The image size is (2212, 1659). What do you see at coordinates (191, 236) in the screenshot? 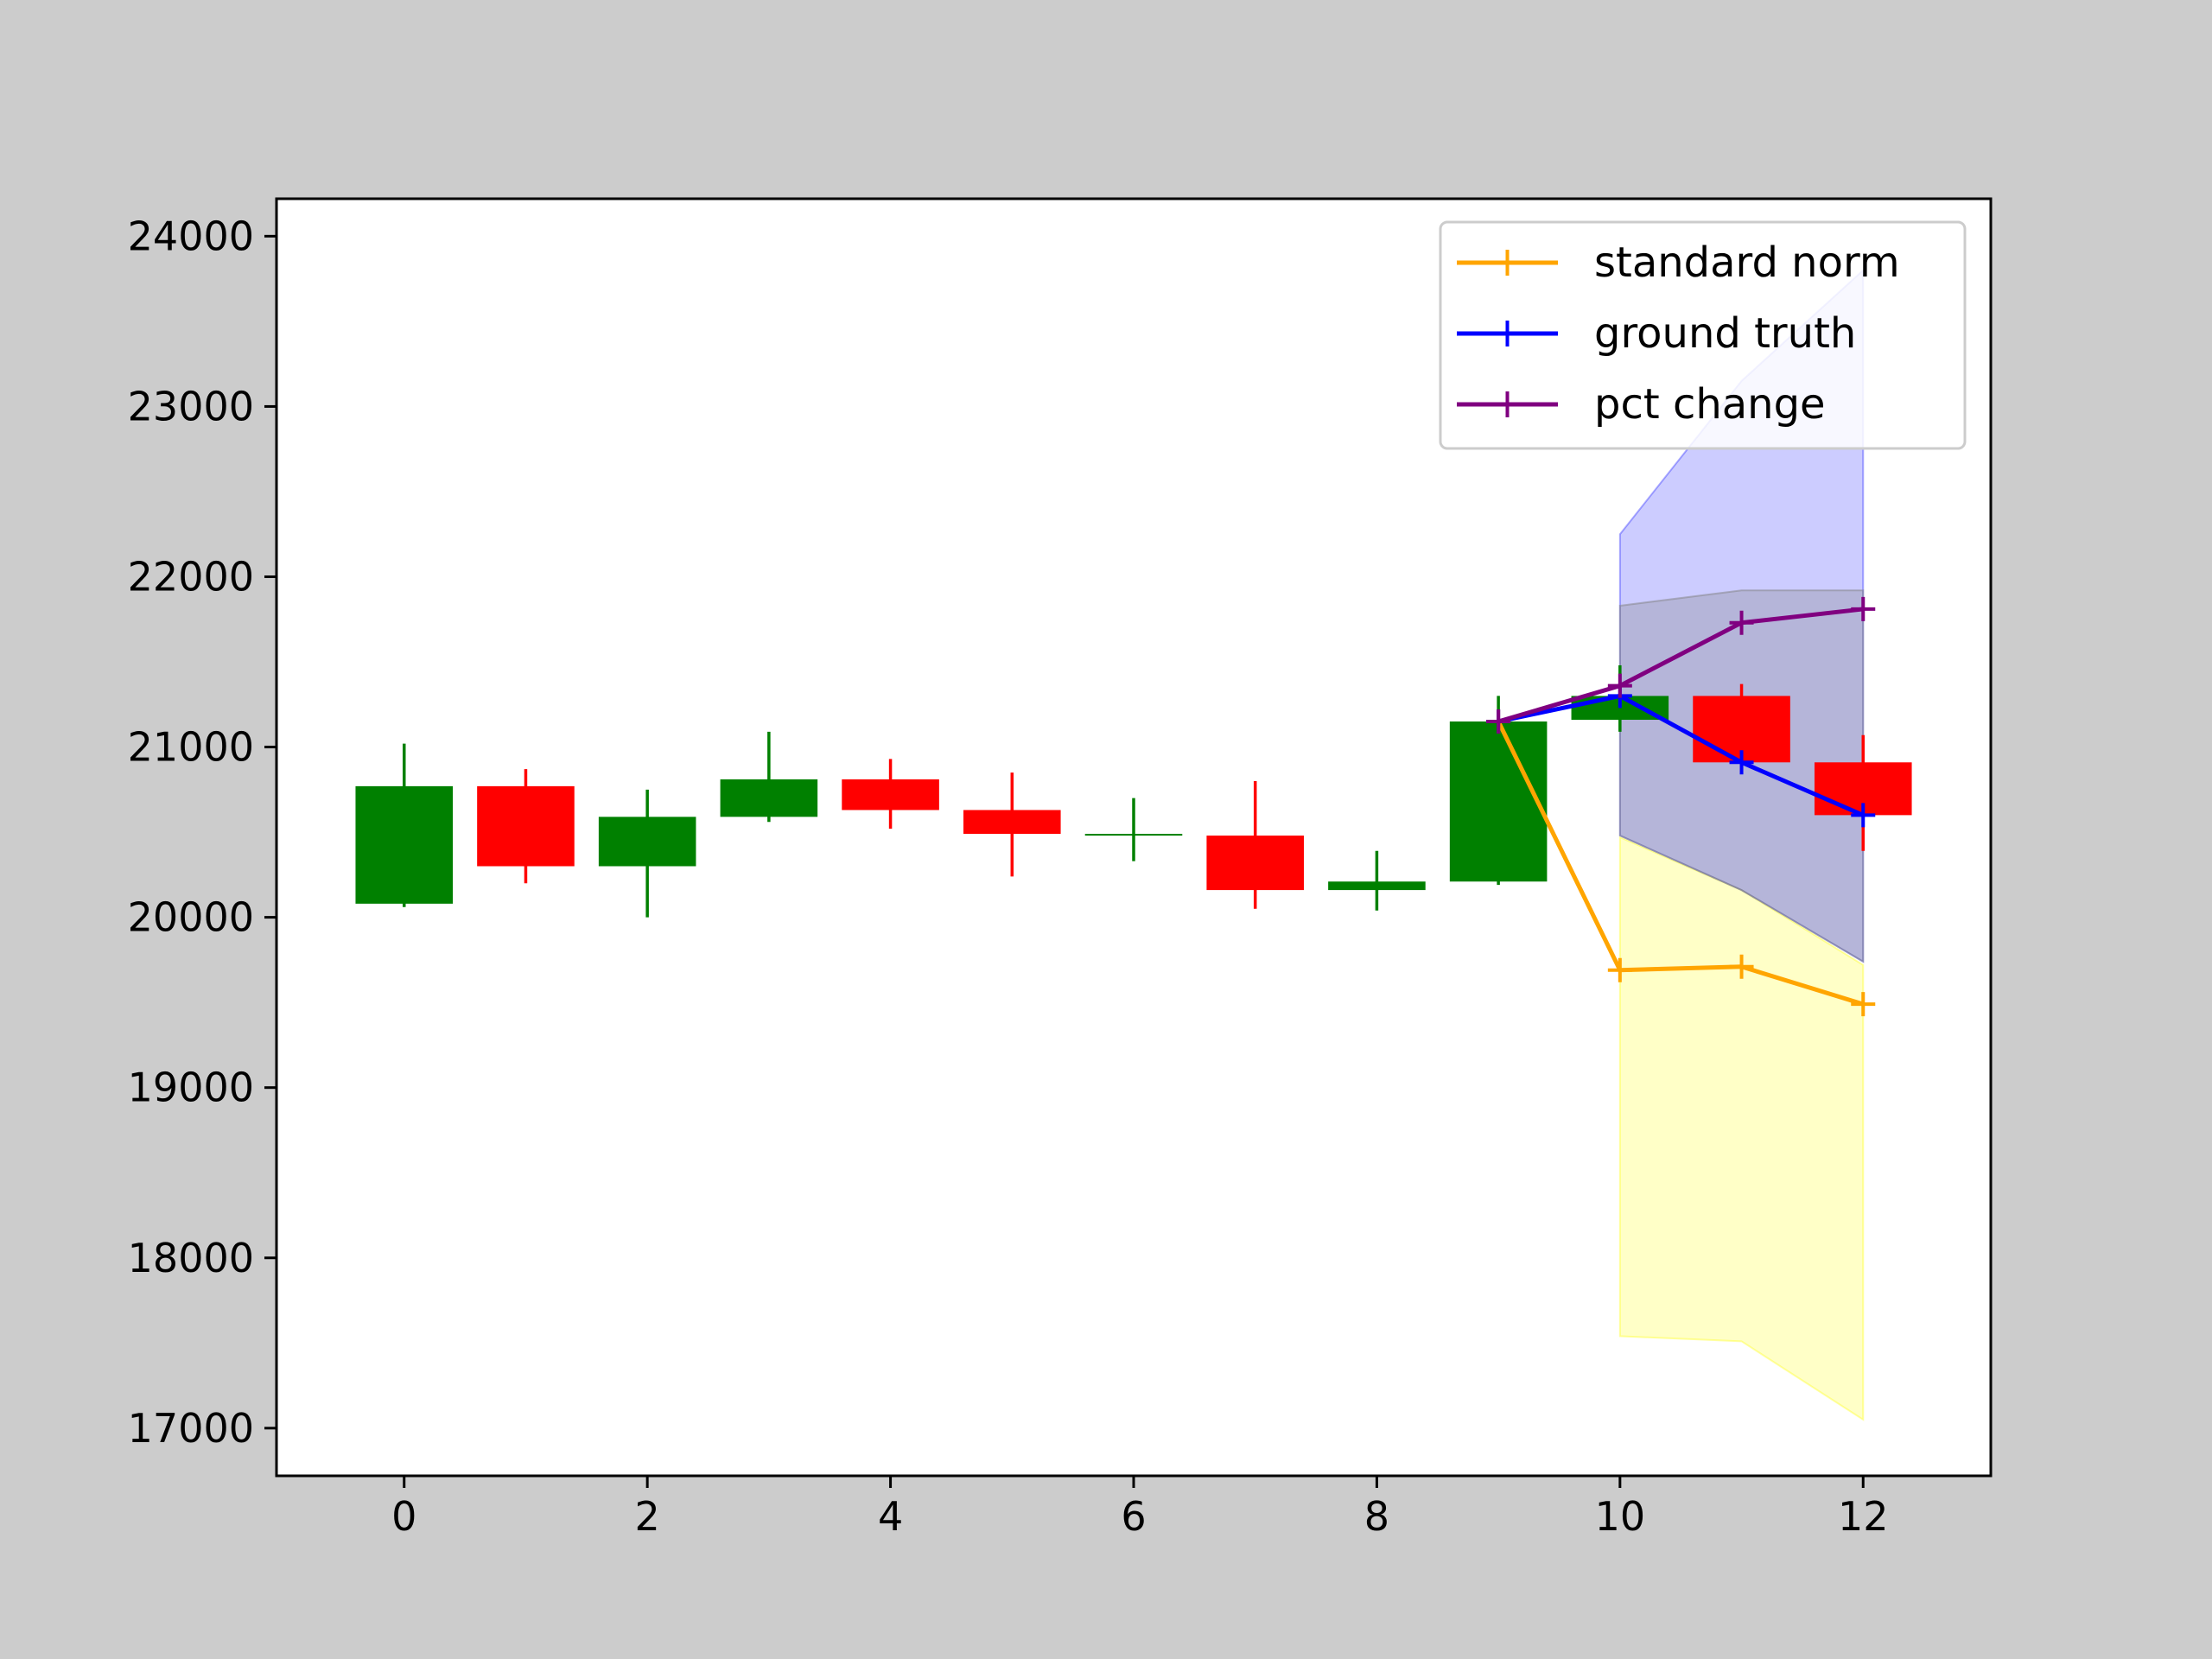
I see `y-tick-label: 24000` at bounding box center [191, 236].